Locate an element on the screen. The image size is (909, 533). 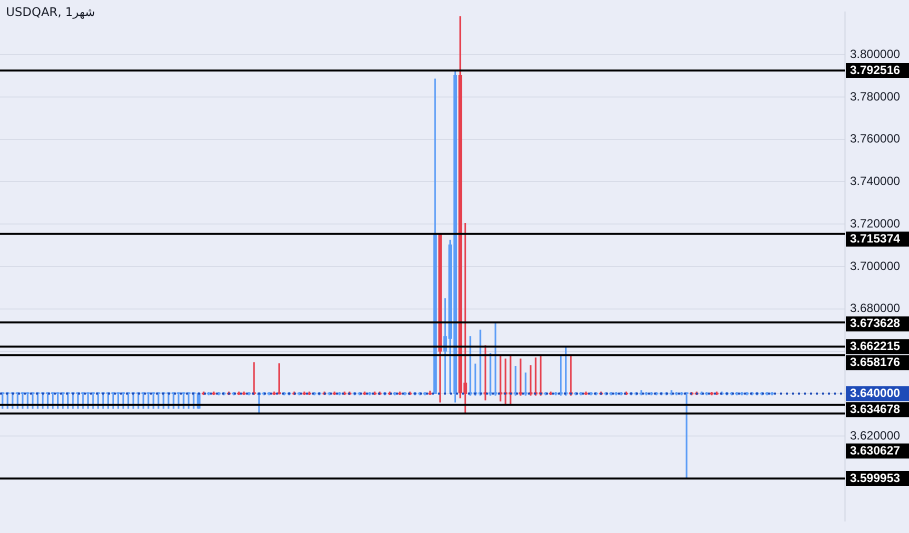
ref-line-label: 3.662215 is located at coordinates (875, 345).